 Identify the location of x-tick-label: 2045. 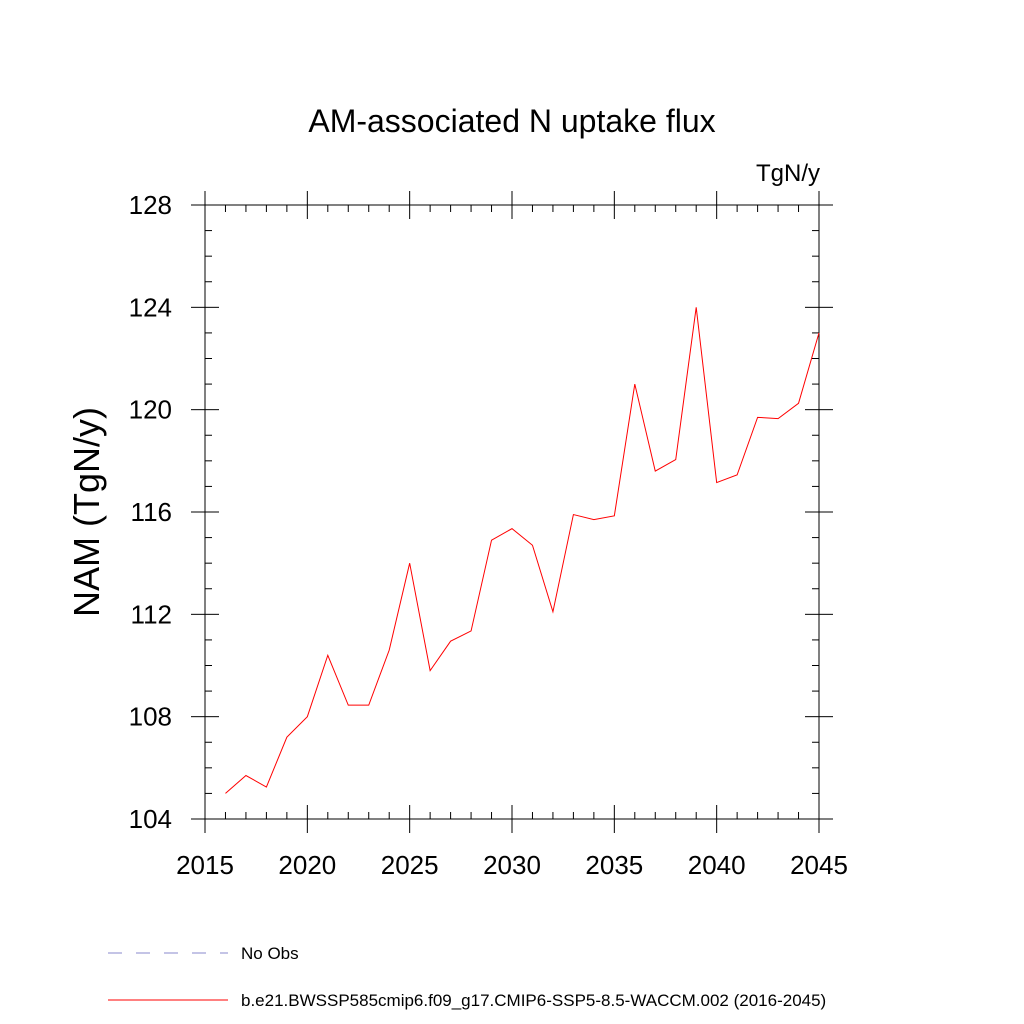
(819, 865).